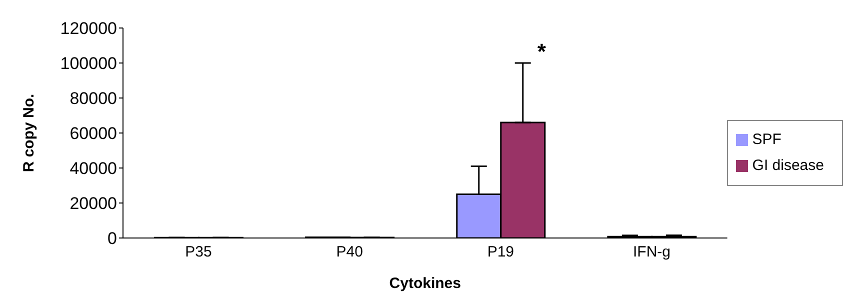  I want to click on y-tick-label: 80000, so click(93, 98).